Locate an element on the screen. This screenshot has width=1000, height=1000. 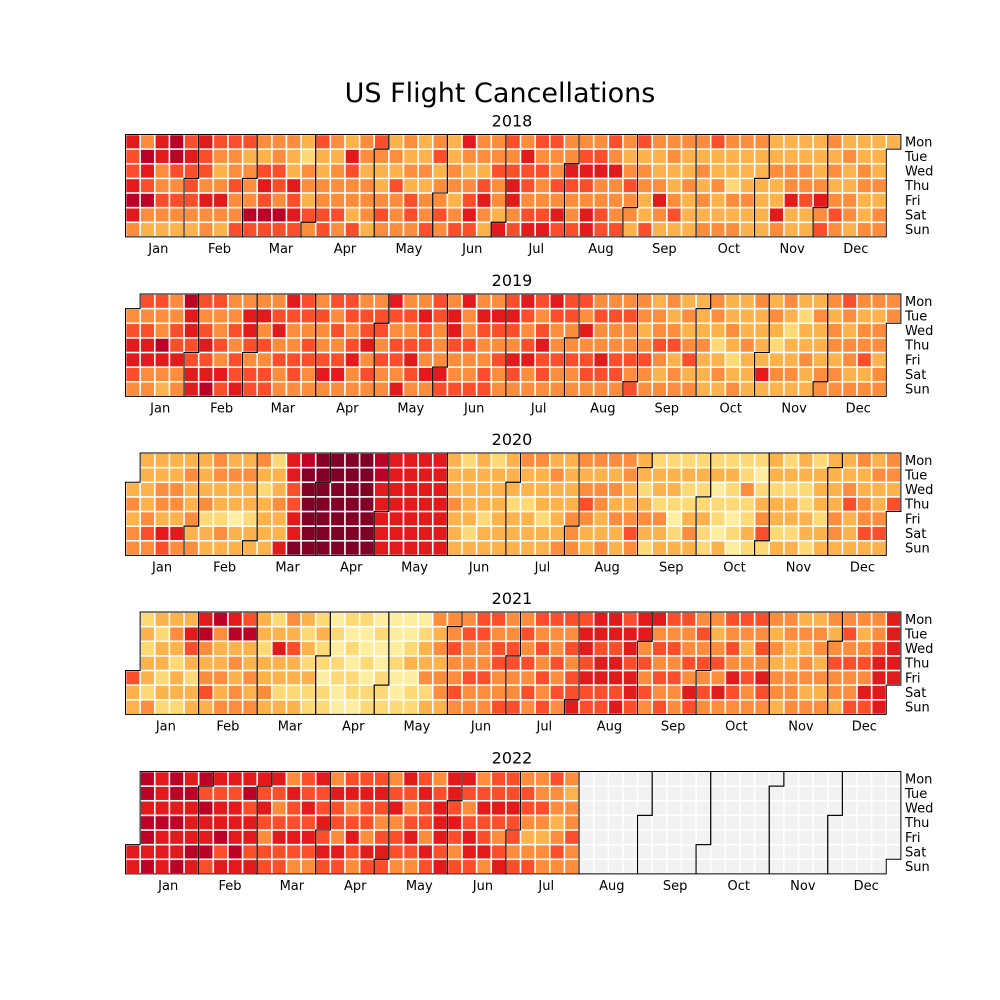
weekday-label: Mon is located at coordinates (918, 779).